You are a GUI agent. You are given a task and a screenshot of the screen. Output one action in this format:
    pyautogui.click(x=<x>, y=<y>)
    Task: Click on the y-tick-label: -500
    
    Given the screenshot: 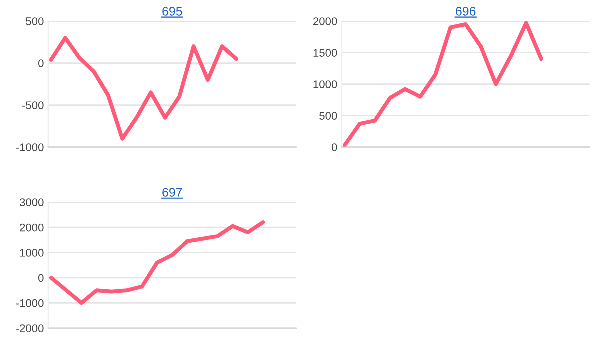 What is the action you would take?
    pyautogui.click(x=33, y=106)
    